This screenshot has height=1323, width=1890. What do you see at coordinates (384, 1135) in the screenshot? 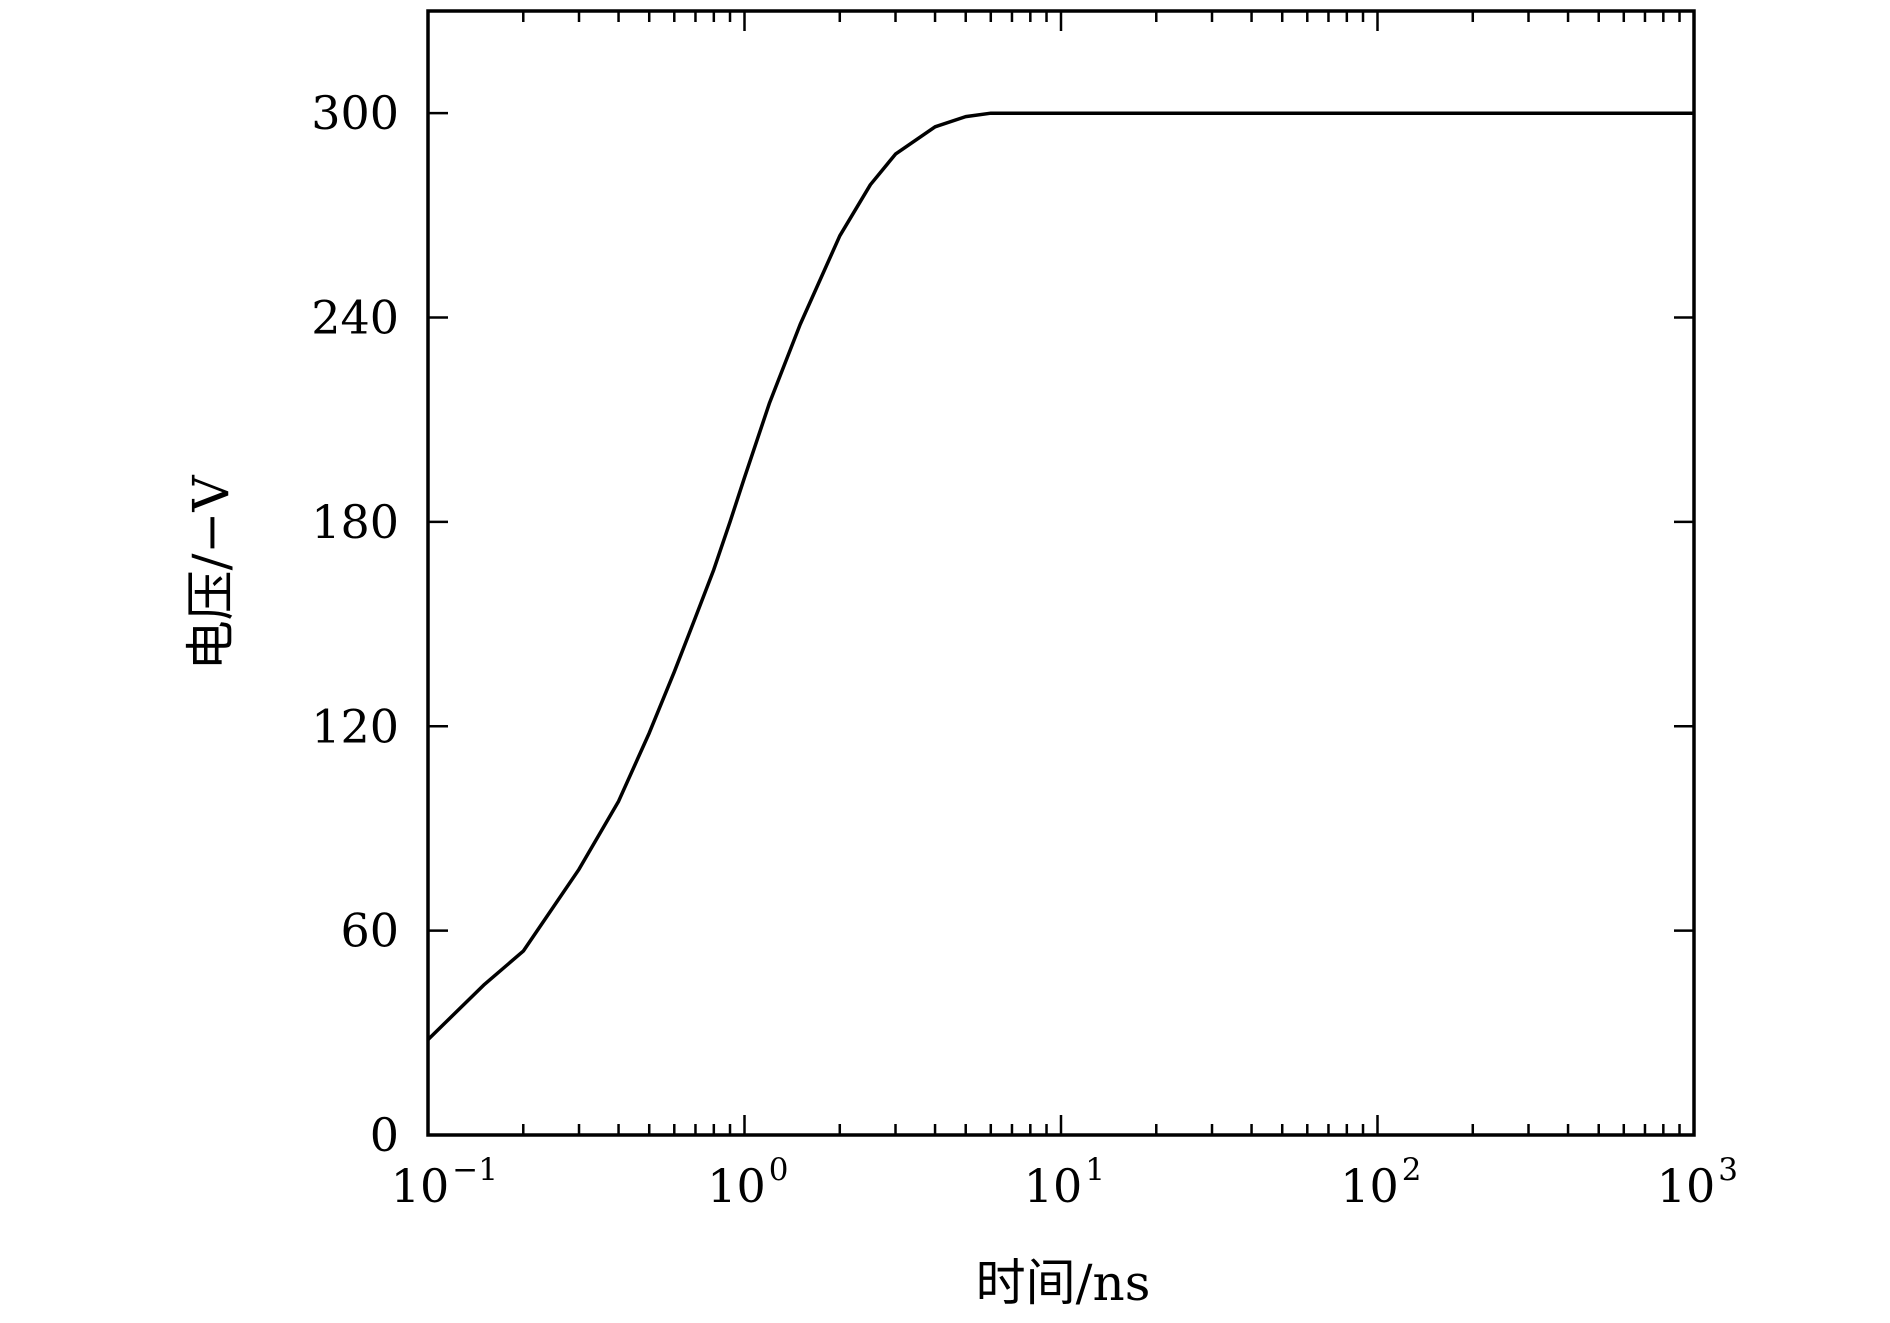
I see `y-tick-label: 0` at bounding box center [384, 1135].